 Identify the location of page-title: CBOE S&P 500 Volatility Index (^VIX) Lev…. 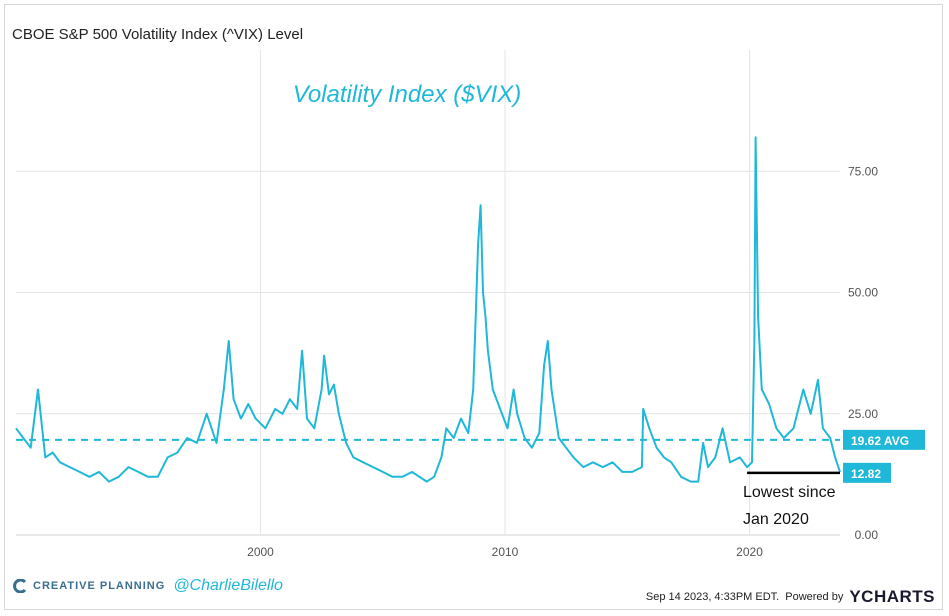
(158, 34).